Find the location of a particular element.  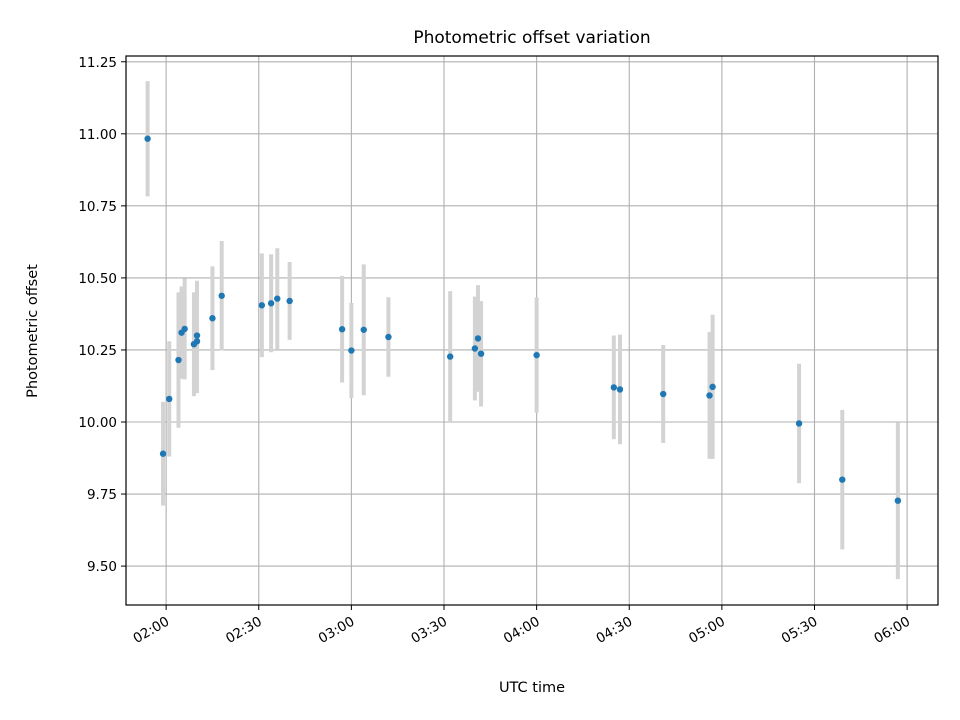

y-tick-label: 10.25 is located at coordinates (97, 351).